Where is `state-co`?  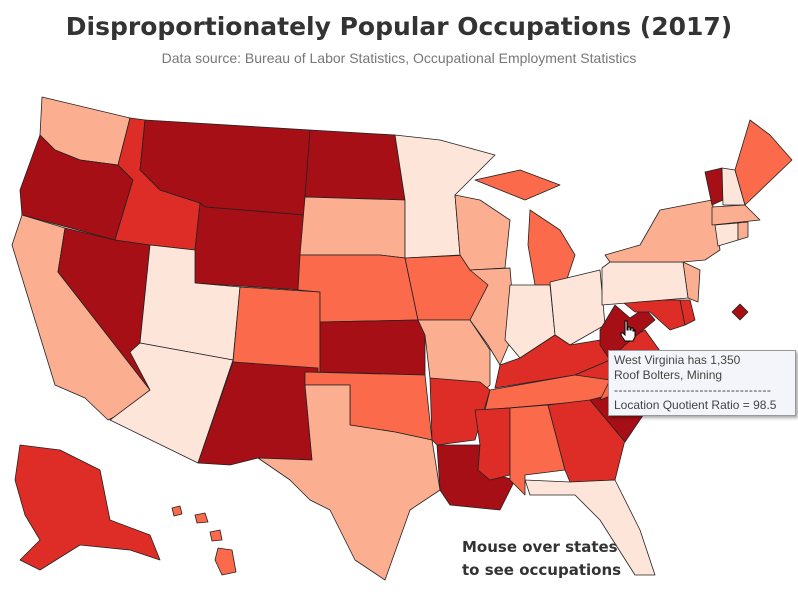 state-co is located at coordinates (276, 329).